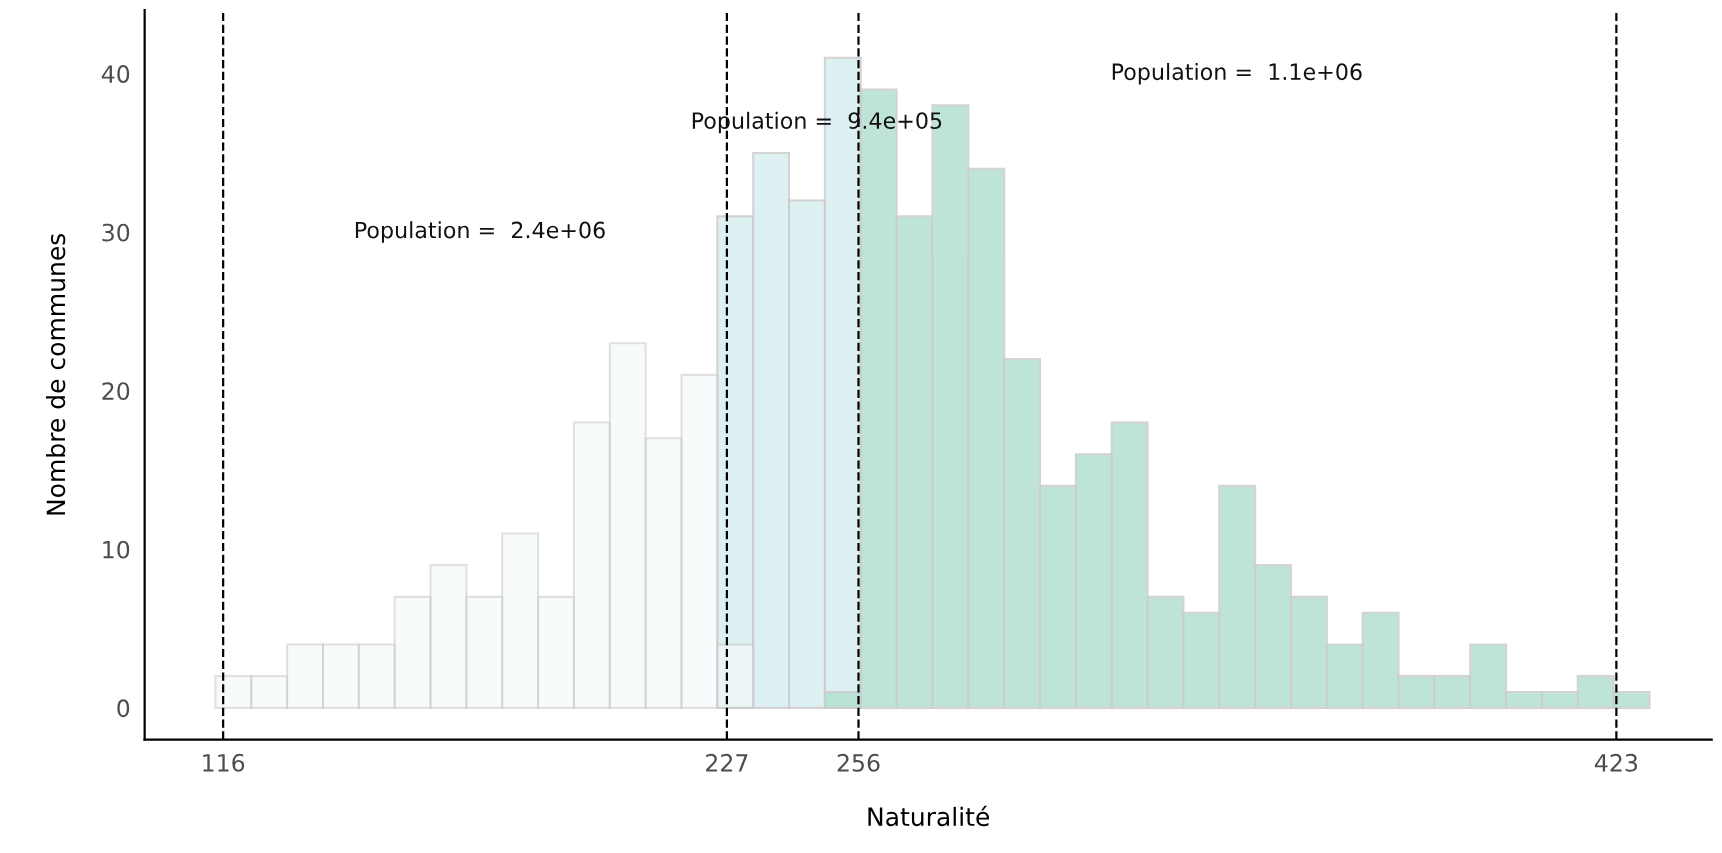  I want to click on y-axis-title: Nombre de communes, so click(55, 374).